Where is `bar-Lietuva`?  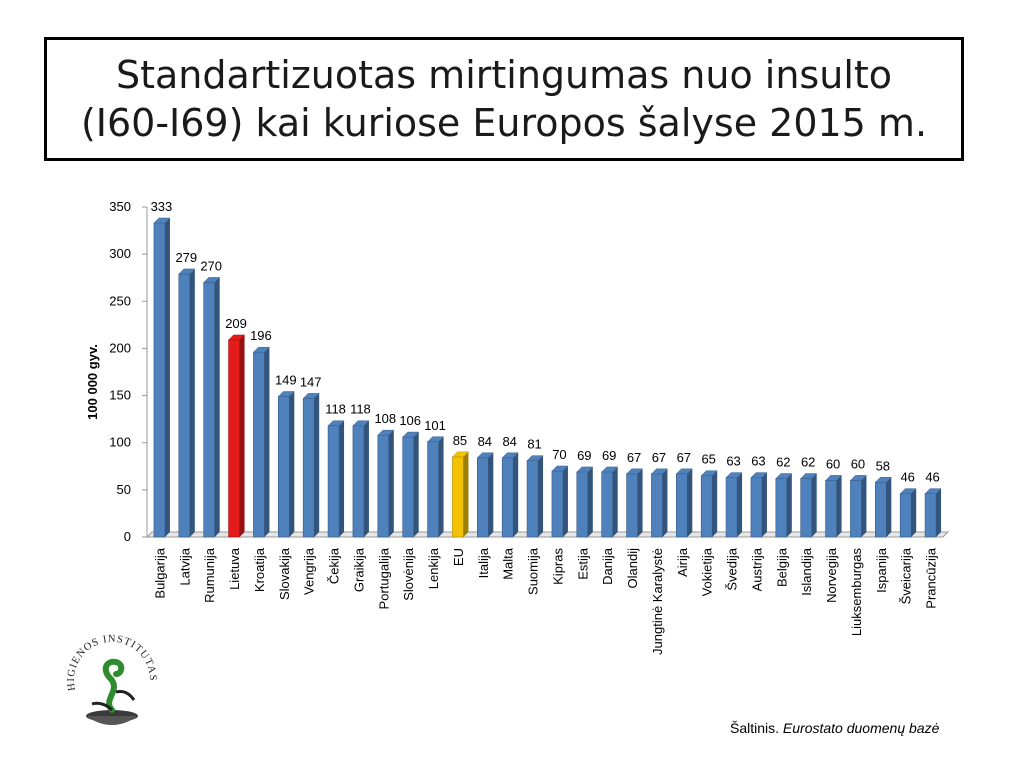
bar-Lietuva is located at coordinates (236, 436).